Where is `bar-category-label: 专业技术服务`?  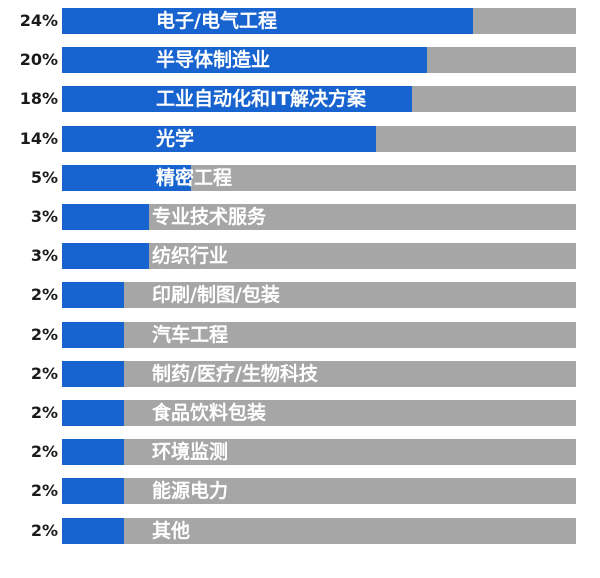
bar-category-label: 专业技术服务 is located at coordinates (209, 217).